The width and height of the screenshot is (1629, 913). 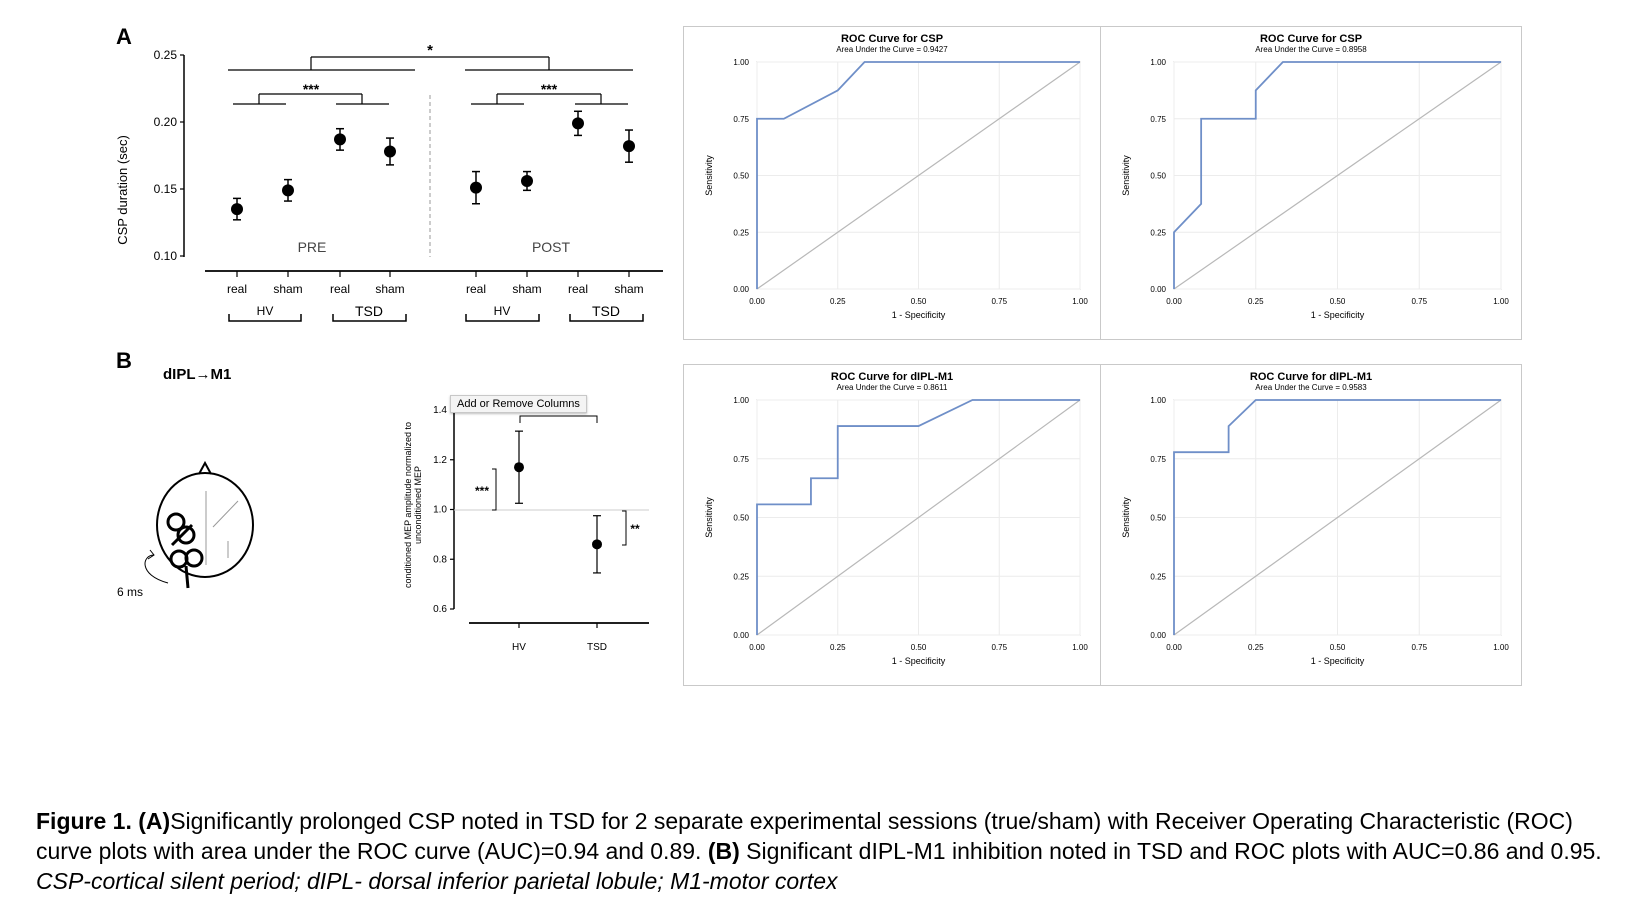 What do you see at coordinates (440, 460) in the screenshot?
I see `mep-ytick-label: 1.2` at bounding box center [440, 460].